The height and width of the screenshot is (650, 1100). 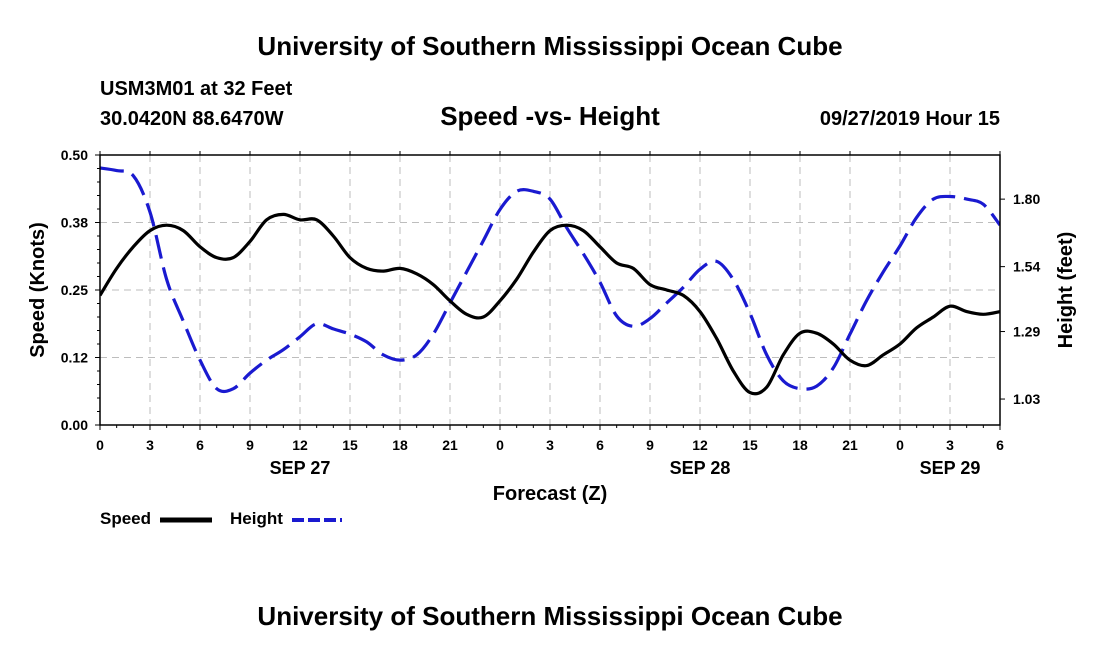 What do you see at coordinates (550, 494) in the screenshot?
I see `x-axis-label: Forecast (Z)` at bounding box center [550, 494].